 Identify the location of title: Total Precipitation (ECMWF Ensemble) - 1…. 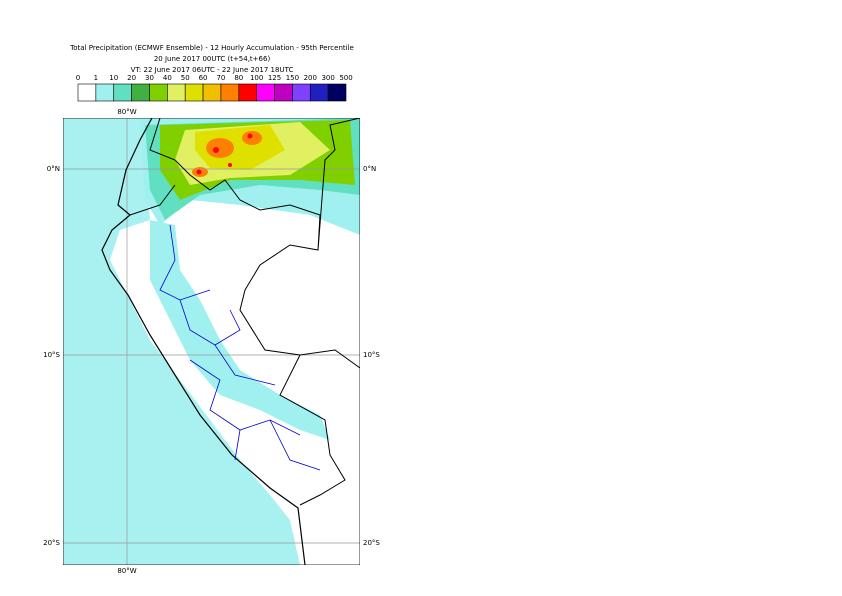
(211, 48).